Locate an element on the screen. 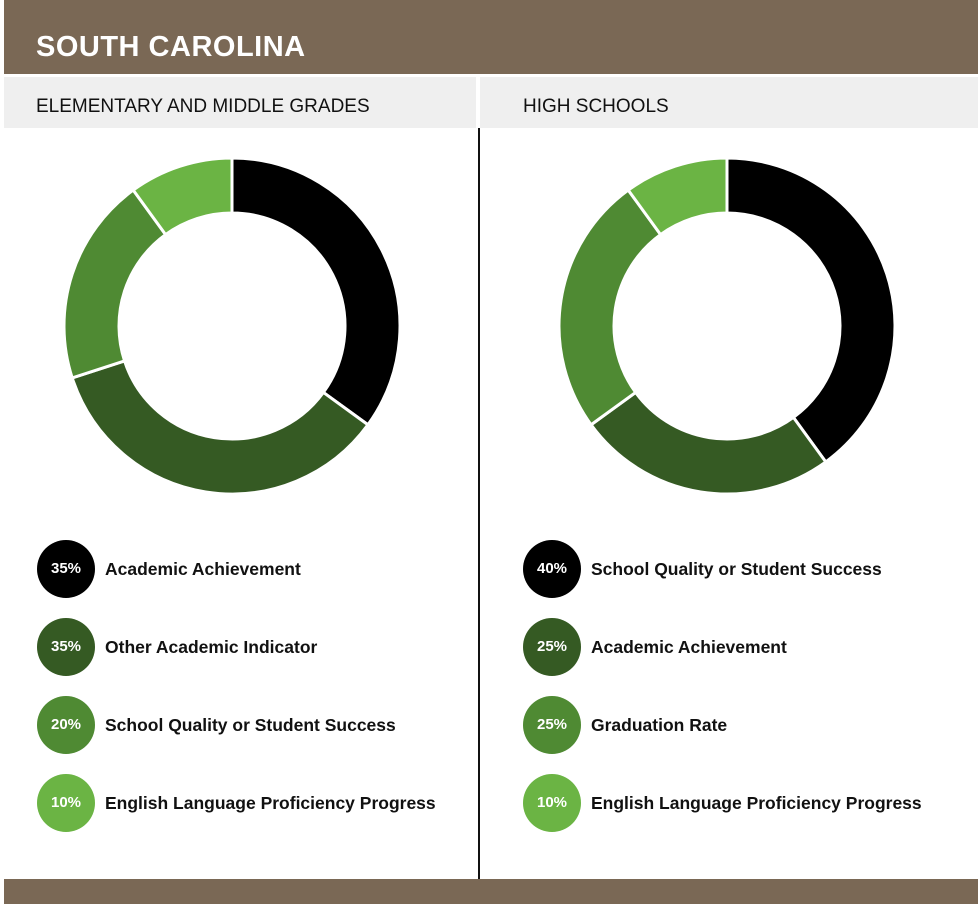  legend-label: Graduation Rate is located at coordinates (659, 725).